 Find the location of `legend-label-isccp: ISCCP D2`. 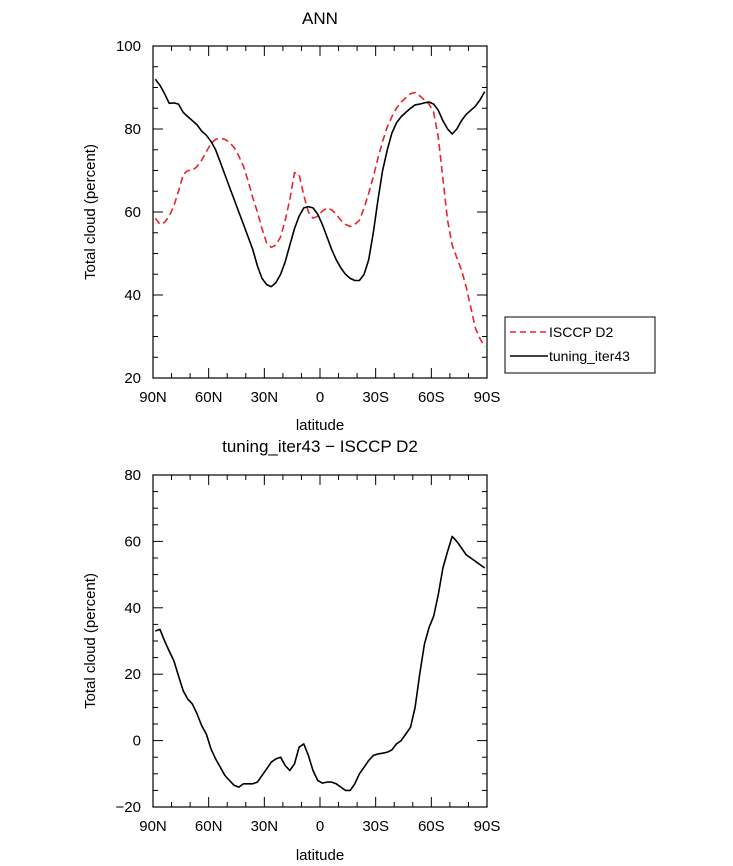

legend-label-isccp: ISCCP D2 is located at coordinates (581, 332).